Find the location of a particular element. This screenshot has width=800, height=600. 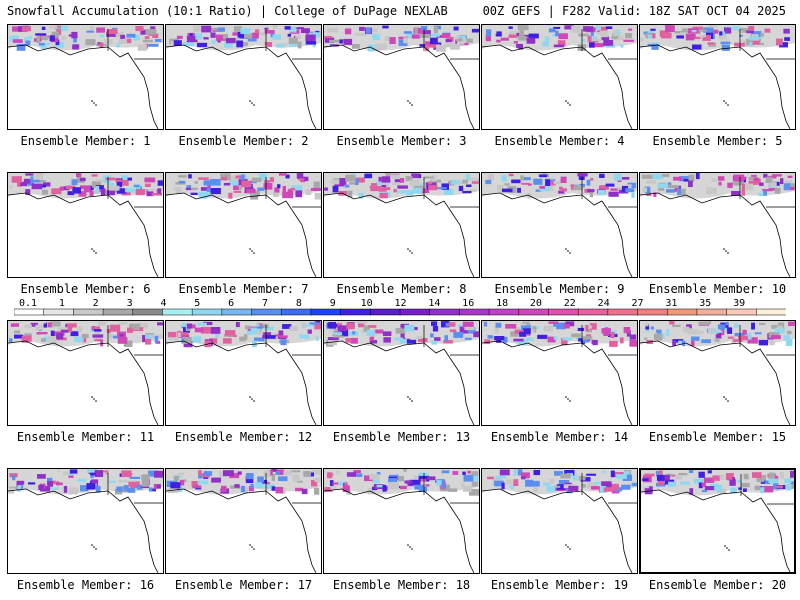

colorbar-tick-label: 4 is located at coordinates (163, 303).